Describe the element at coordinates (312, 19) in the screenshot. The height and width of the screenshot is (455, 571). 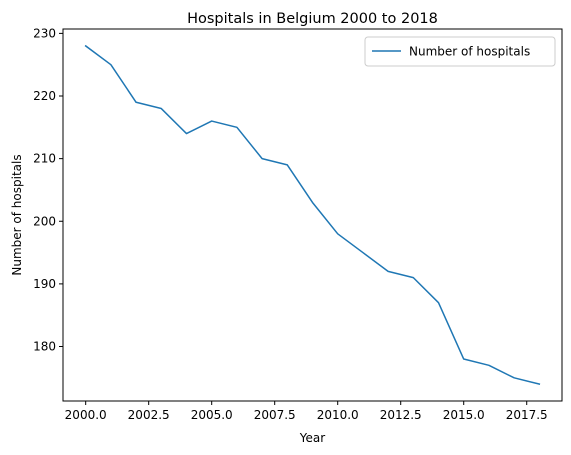
I see `chart-title: Hospitals in Belgium 2000 to 2018` at that location.